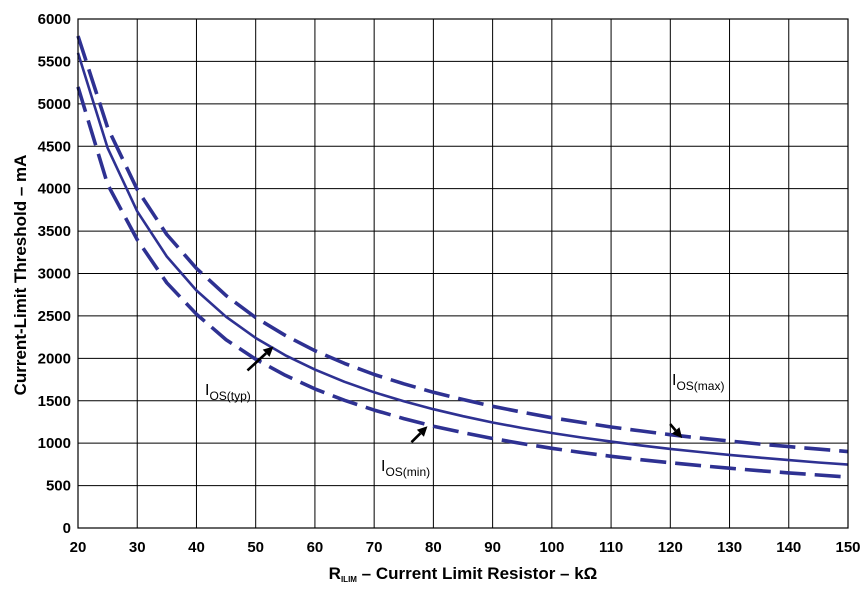  Describe the element at coordinates (477, 573) in the screenshot. I see `x-axis-label-rest: – Current Limit Resistor – kΩ` at that location.